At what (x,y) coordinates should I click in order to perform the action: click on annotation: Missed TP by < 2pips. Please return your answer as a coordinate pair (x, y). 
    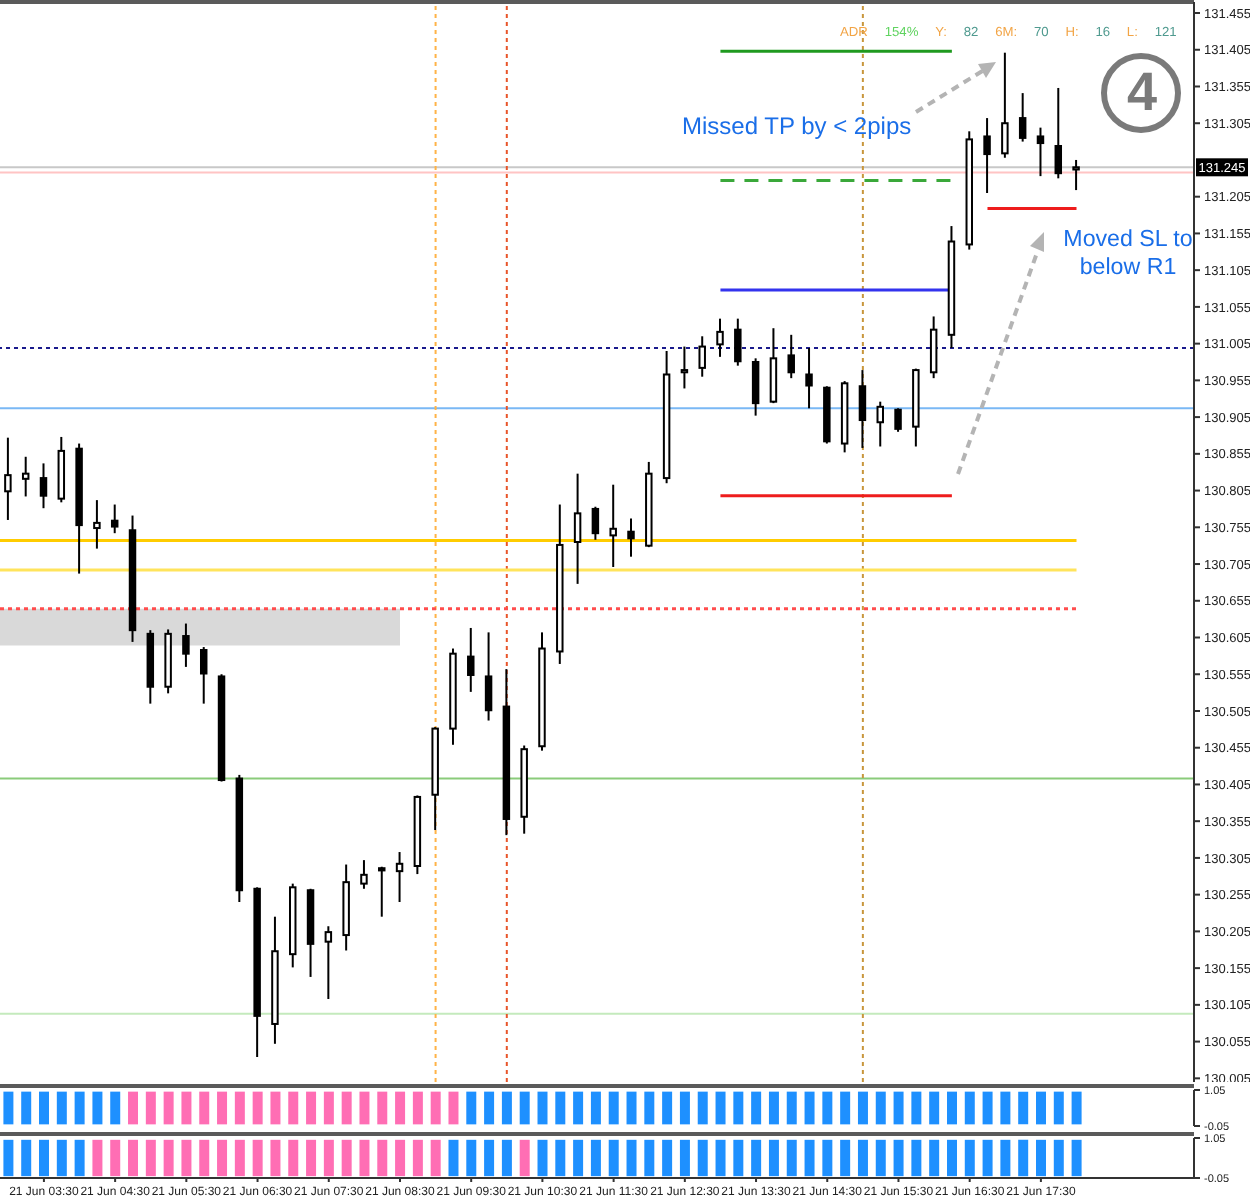
    Looking at the image, I should click on (797, 127).